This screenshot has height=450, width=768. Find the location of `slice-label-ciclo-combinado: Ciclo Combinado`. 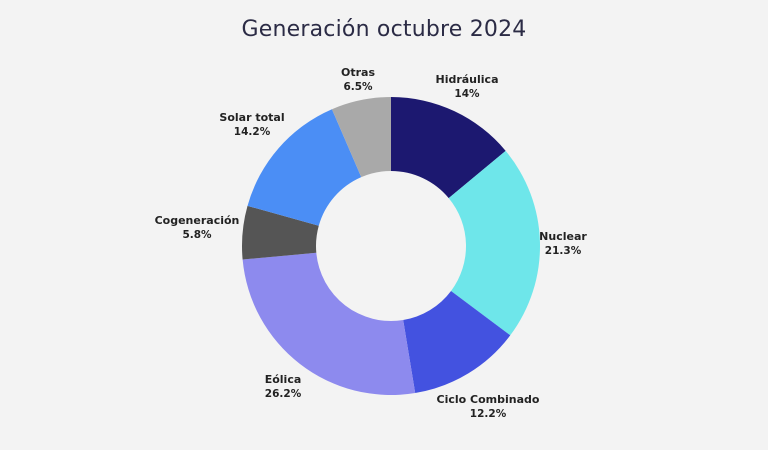

slice-label-ciclo-combinado: Ciclo Combinado is located at coordinates (488, 399).